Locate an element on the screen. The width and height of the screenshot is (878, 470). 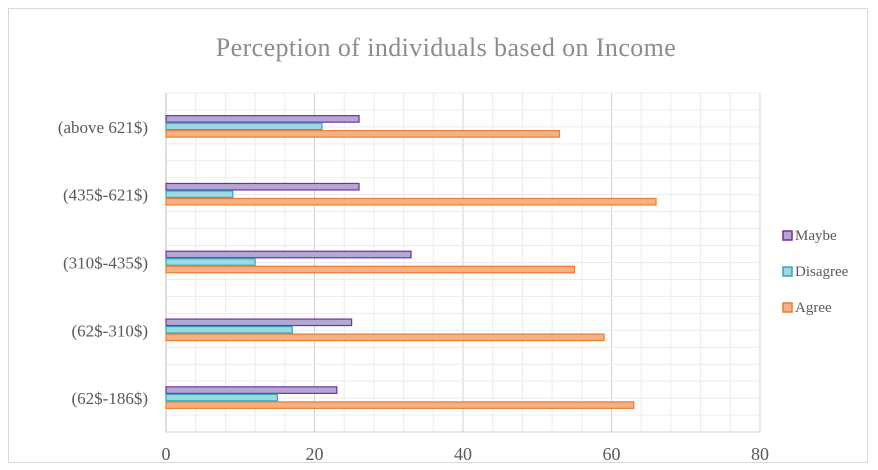
x-tick-labels: 0 20 40 60 80 is located at coordinates (466, 454).